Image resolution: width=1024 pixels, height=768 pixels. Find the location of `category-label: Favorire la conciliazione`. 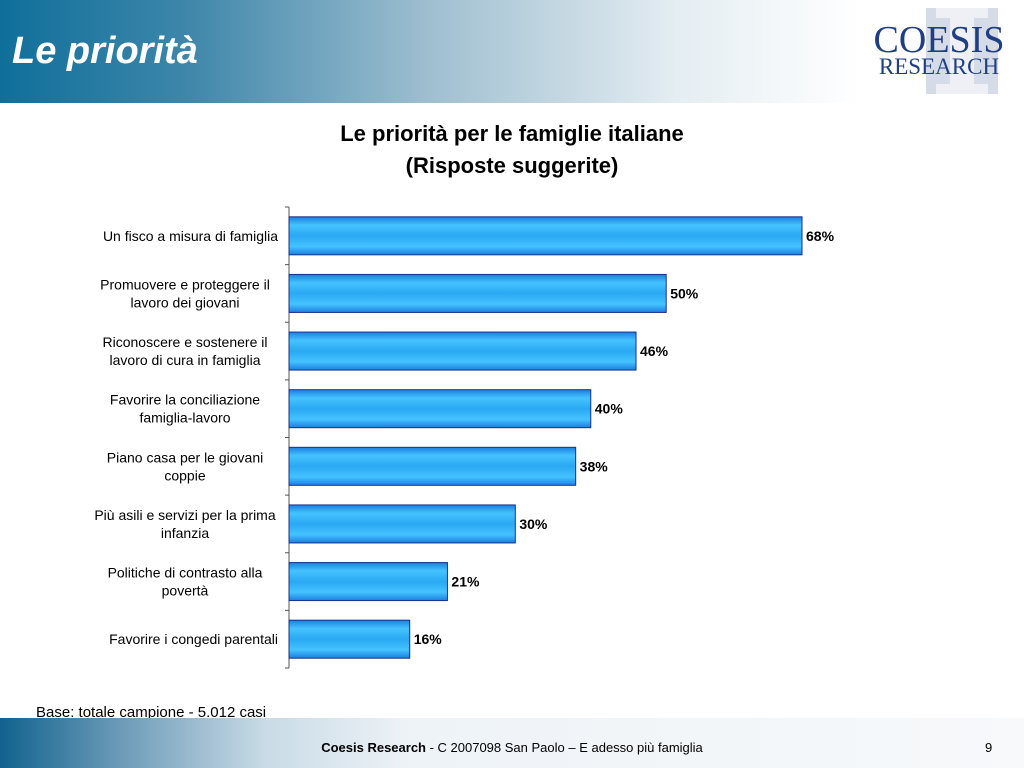

category-label: Favorire la conciliazione is located at coordinates (185, 400).